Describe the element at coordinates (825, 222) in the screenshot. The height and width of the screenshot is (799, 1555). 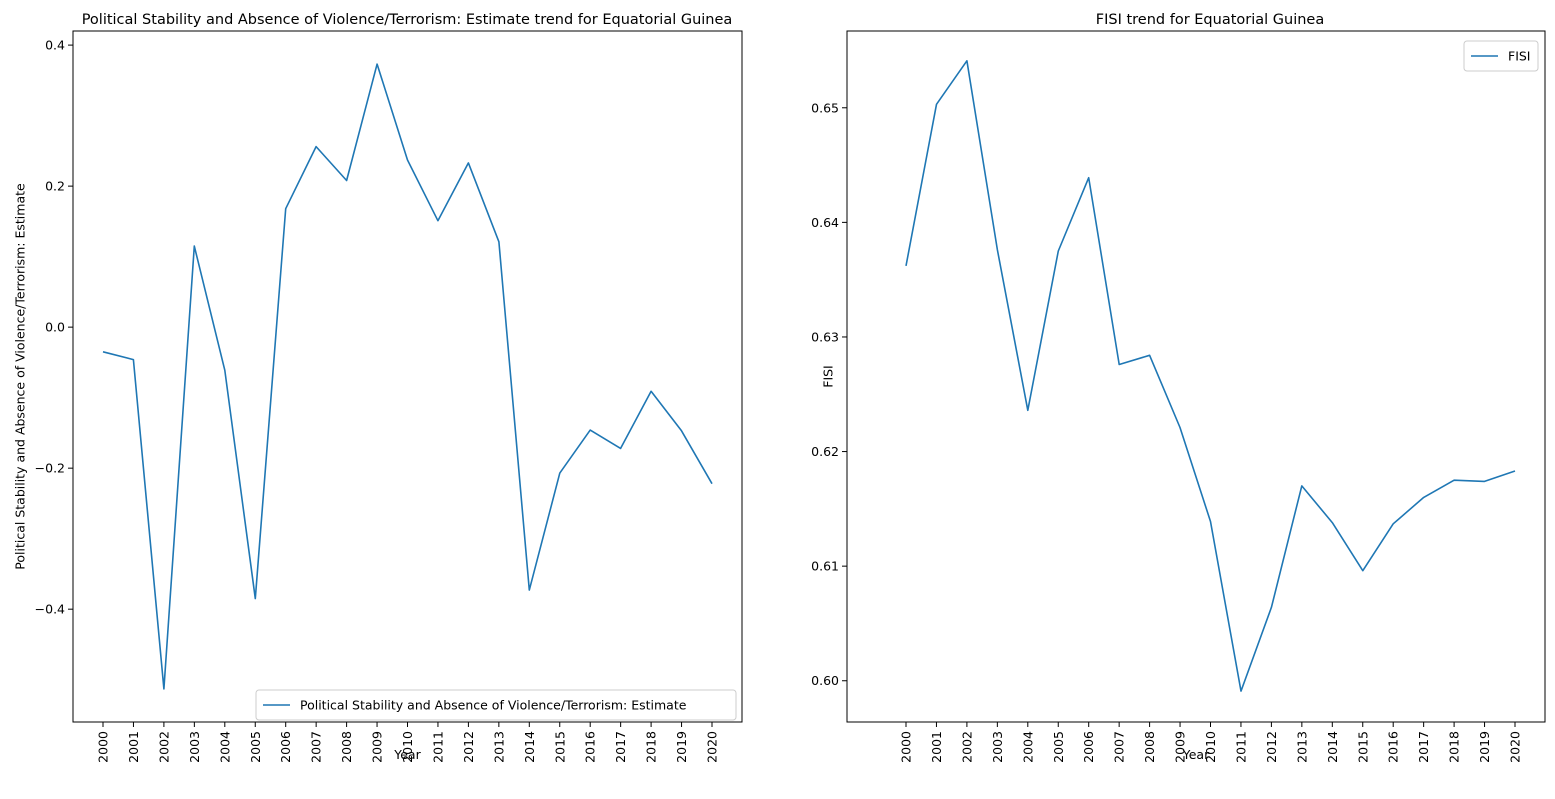
I see `y-tick-label: 0.64` at that location.